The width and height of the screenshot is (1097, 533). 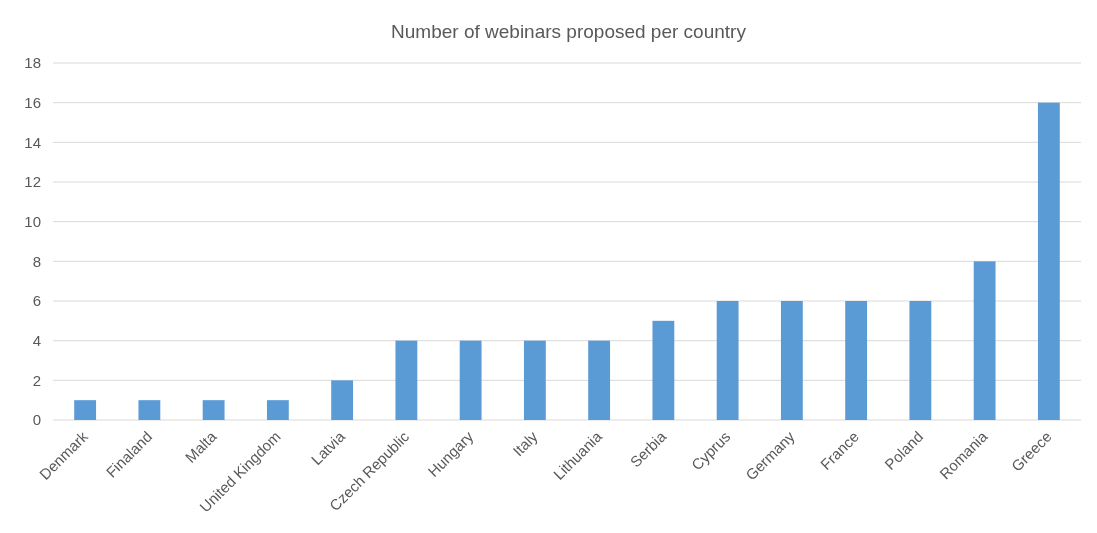 I want to click on y-tick-label: 2, so click(x=36, y=380).